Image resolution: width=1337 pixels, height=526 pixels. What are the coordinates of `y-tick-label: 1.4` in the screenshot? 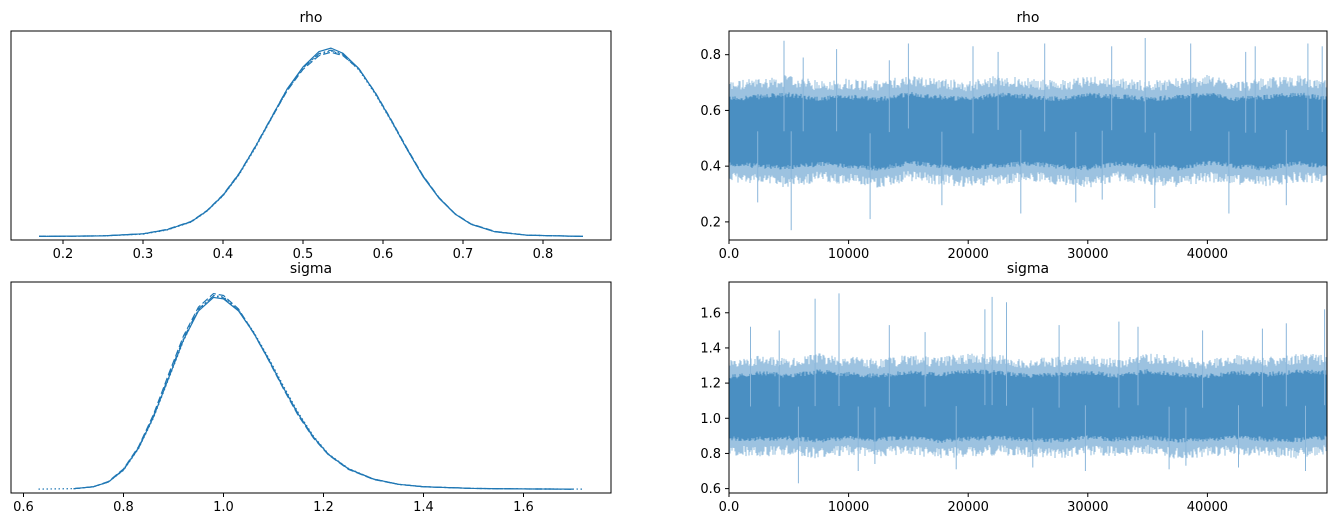 It's located at (710, 348).